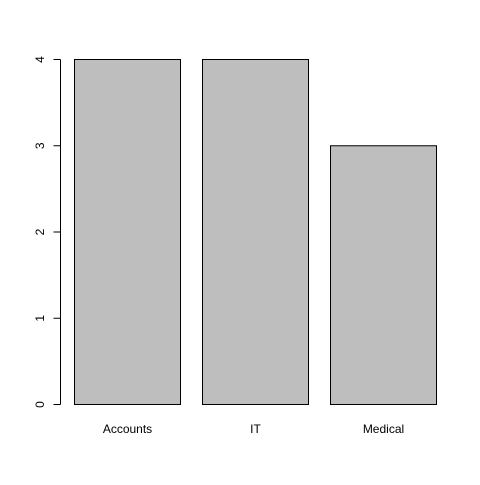 The width and height of the screenshot is (480, 485). I want to click on x-tick-label: IT, so click(255, 429).